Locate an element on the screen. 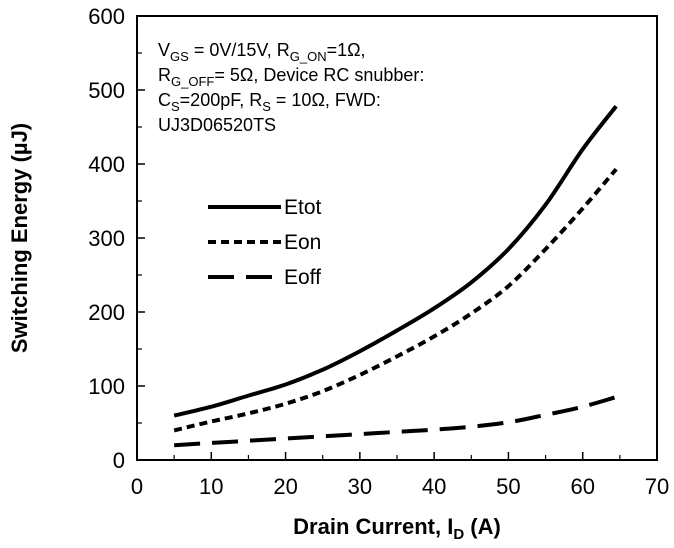 Image resolution: width=674 pixels, height=548 pixels. x-tick-label: 40 is located at coordinates (434, 486).